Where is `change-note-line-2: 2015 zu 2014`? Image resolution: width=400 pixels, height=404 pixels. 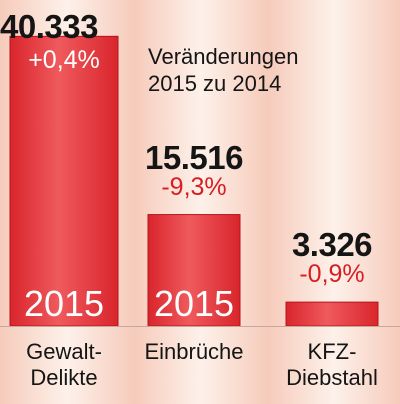 change-note-line-2: 2015 zu 2014 is located at coordinates (215, 83).